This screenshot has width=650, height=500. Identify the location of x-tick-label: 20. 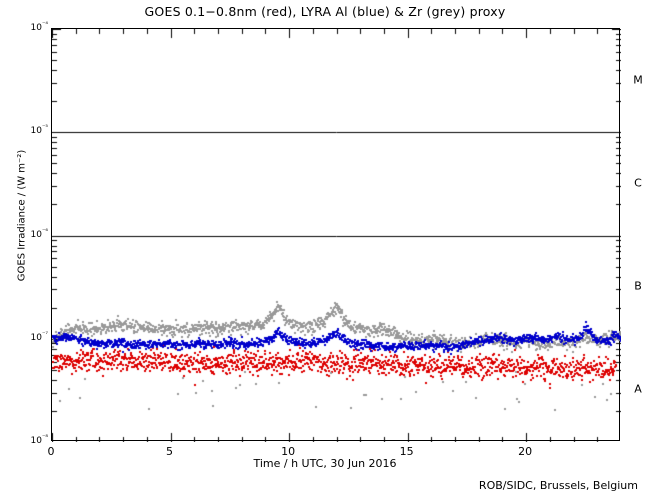
(525, 451).